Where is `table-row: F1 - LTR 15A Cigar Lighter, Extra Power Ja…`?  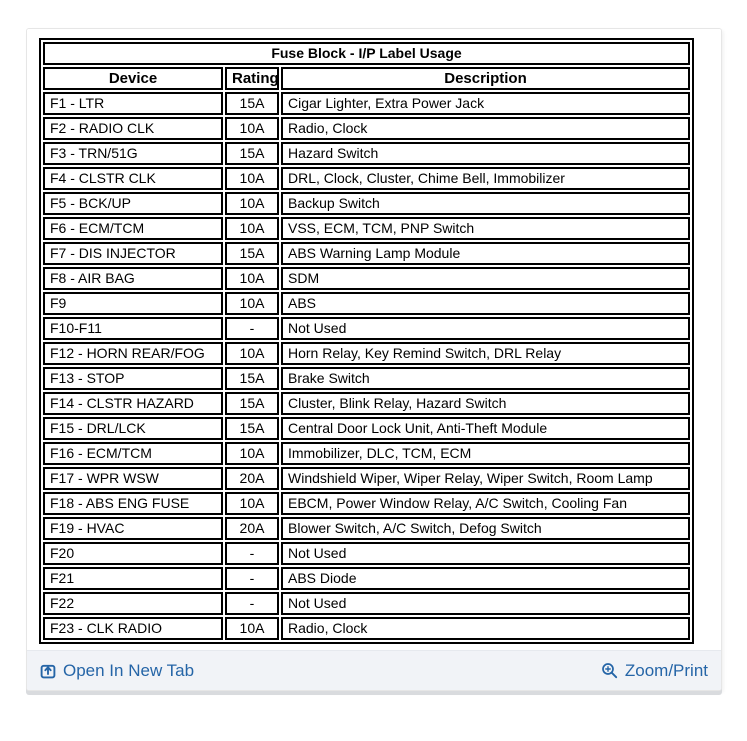
table-row: F1 - LTR 15A Cigar Lighter, Extra Power Ja… is located at coordinates (366, 103).